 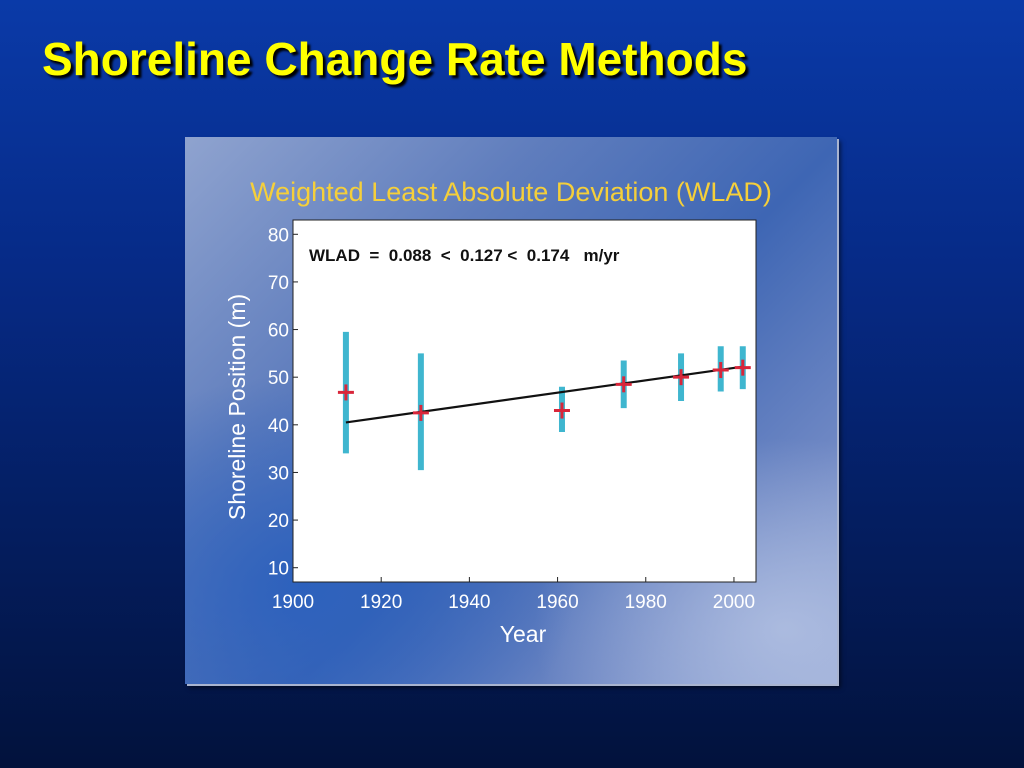 I want to click on x-tick-label: 1940, so click(x=469, y=602).